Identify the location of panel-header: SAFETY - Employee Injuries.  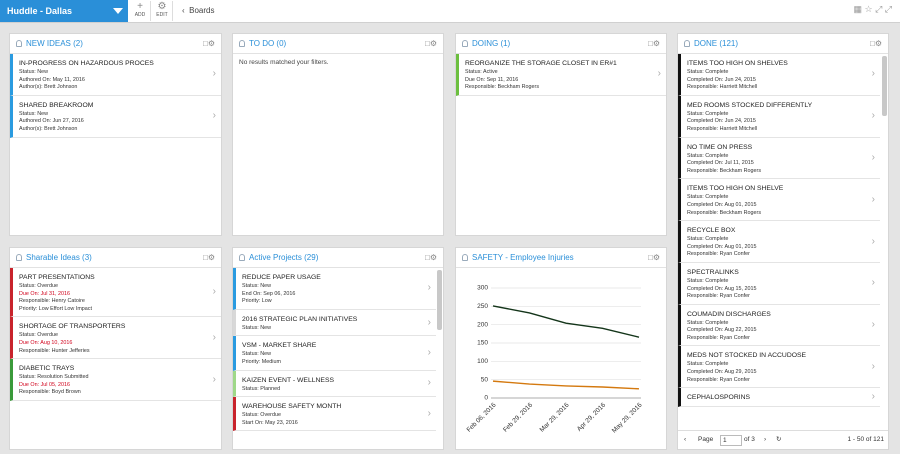
(561, 258).